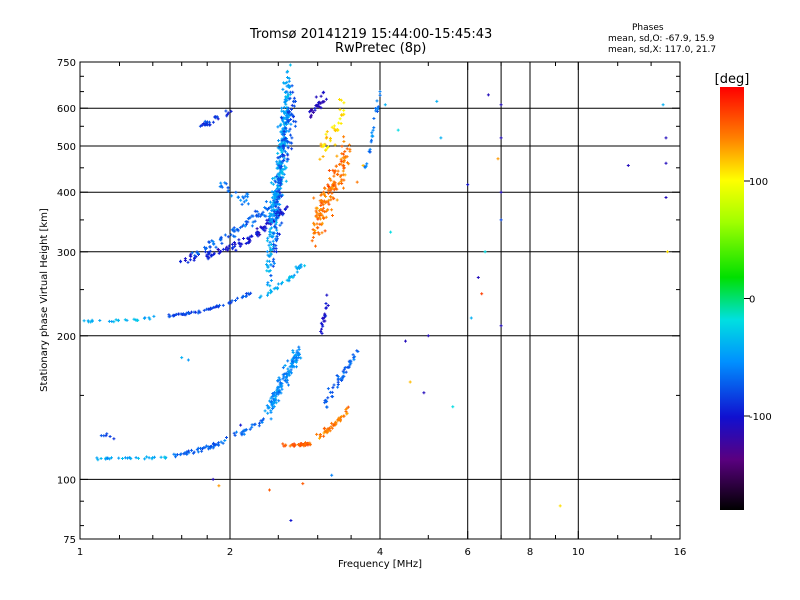  I want to click on stats-line-o: mean, sd,O: -67.9, 15.9, so click(661, 39).